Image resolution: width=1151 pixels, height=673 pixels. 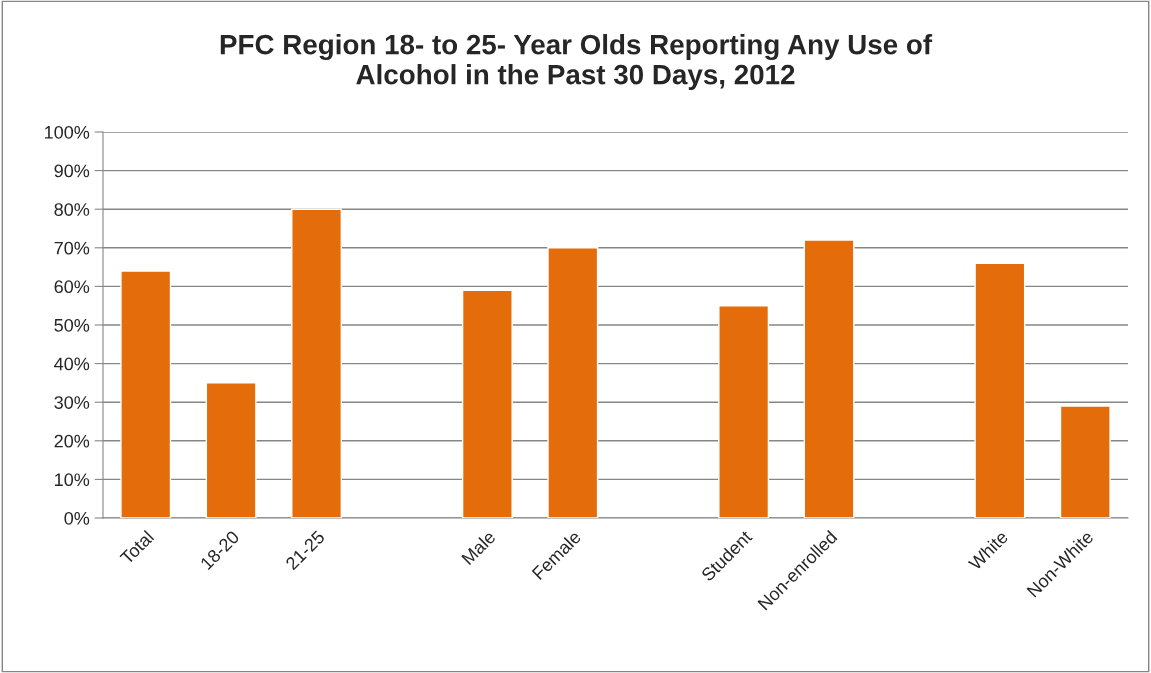 What do you see at coordinates (72, 364) in the screenshot?
I see `y-tick-label: 40%` at bounding box center [72, 364].